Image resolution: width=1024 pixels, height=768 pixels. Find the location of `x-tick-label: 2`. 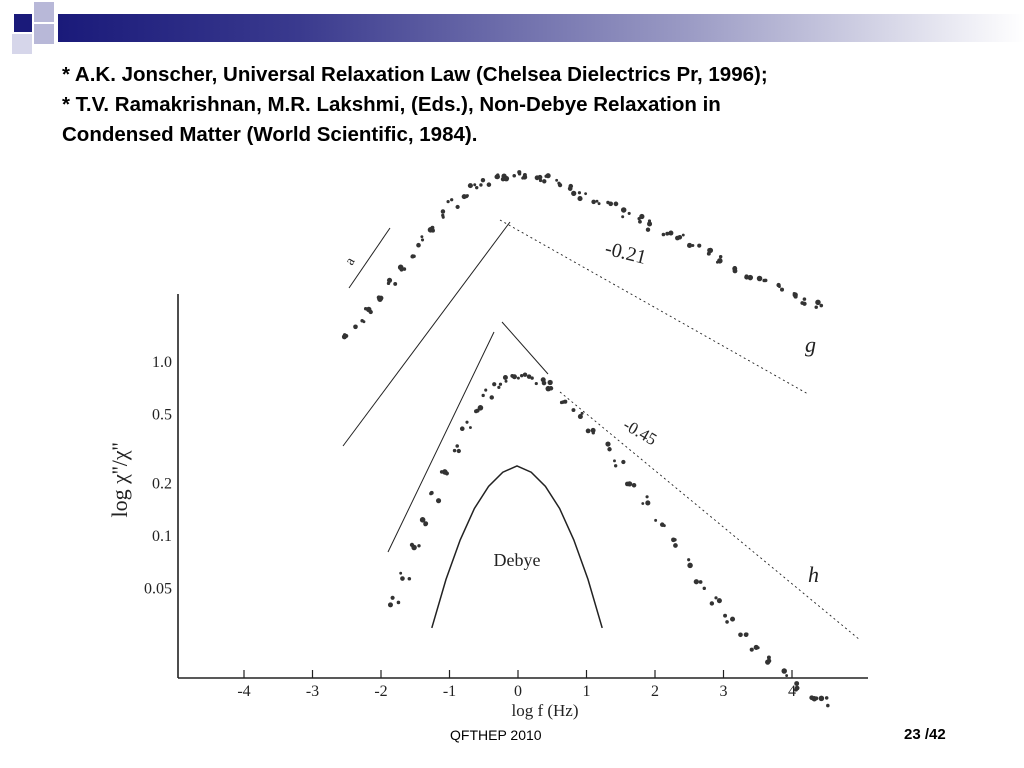

x-tick-label: 2 is located at coordinates (655, 691).